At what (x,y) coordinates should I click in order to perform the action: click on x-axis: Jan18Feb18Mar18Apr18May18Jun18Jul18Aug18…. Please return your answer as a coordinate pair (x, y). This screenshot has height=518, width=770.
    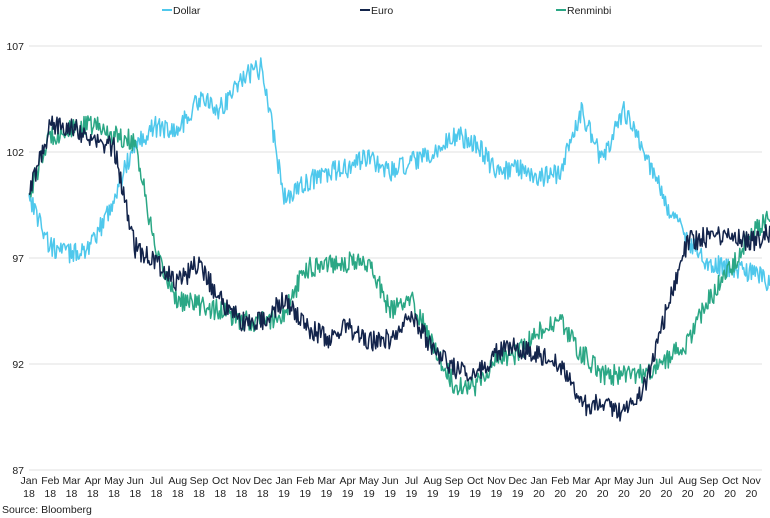
    Looking at the image, I should click on (391, 487).